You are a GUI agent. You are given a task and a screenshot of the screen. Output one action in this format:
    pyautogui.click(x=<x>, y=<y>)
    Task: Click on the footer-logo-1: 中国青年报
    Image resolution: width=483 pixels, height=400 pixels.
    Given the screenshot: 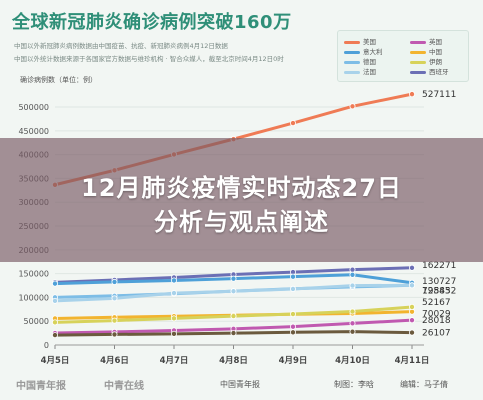 What is the action you would take?
    pyautogui.click(x=41, y=386)
    